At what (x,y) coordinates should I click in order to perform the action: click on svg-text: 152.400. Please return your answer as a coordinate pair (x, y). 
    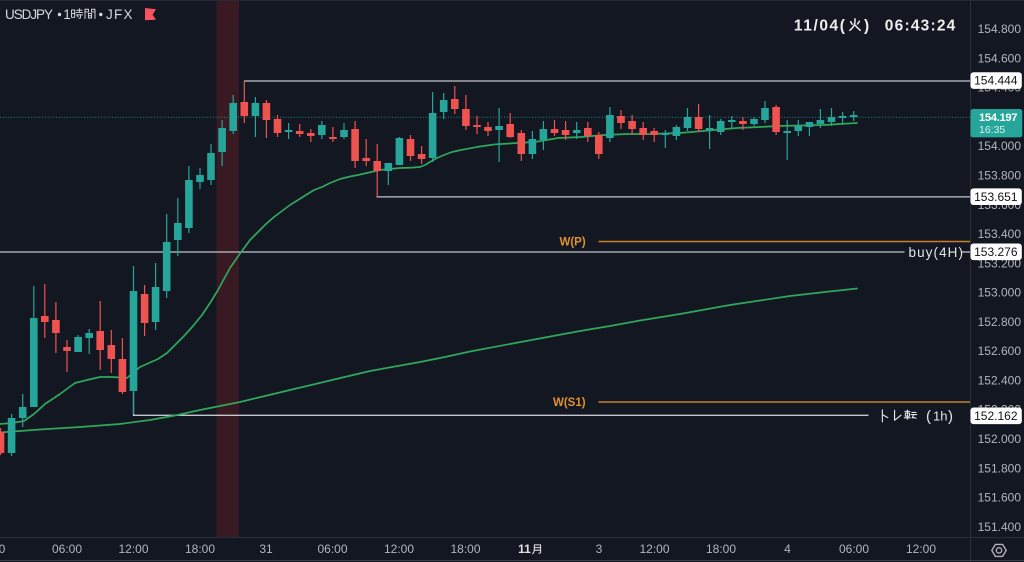
    Looking at the image, I should click on (1000, 380).